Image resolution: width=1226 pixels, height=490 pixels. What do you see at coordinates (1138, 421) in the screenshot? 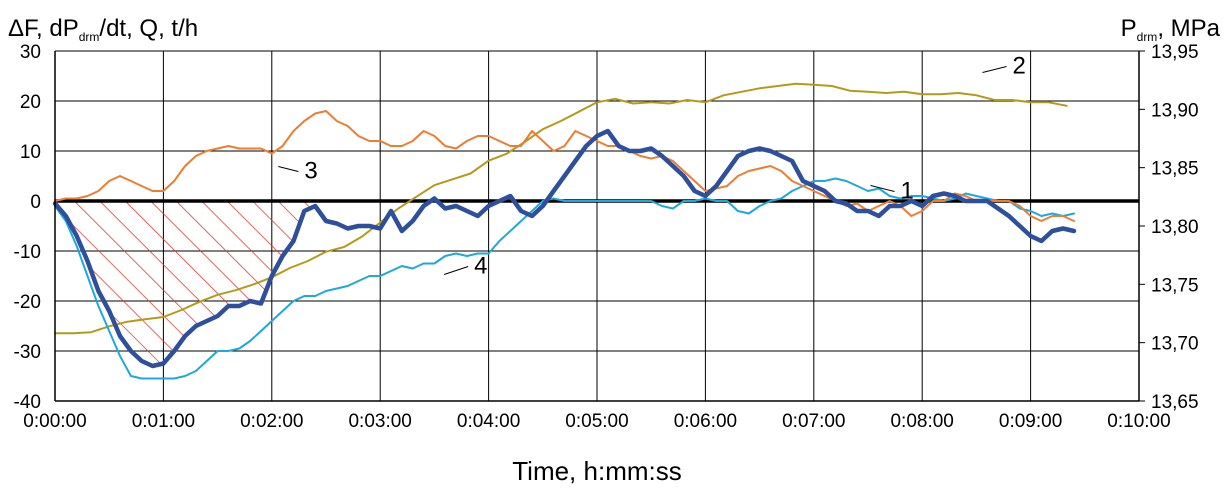
I see `x-tick-label: 0:10:00` at bounding box center [1138, 421].